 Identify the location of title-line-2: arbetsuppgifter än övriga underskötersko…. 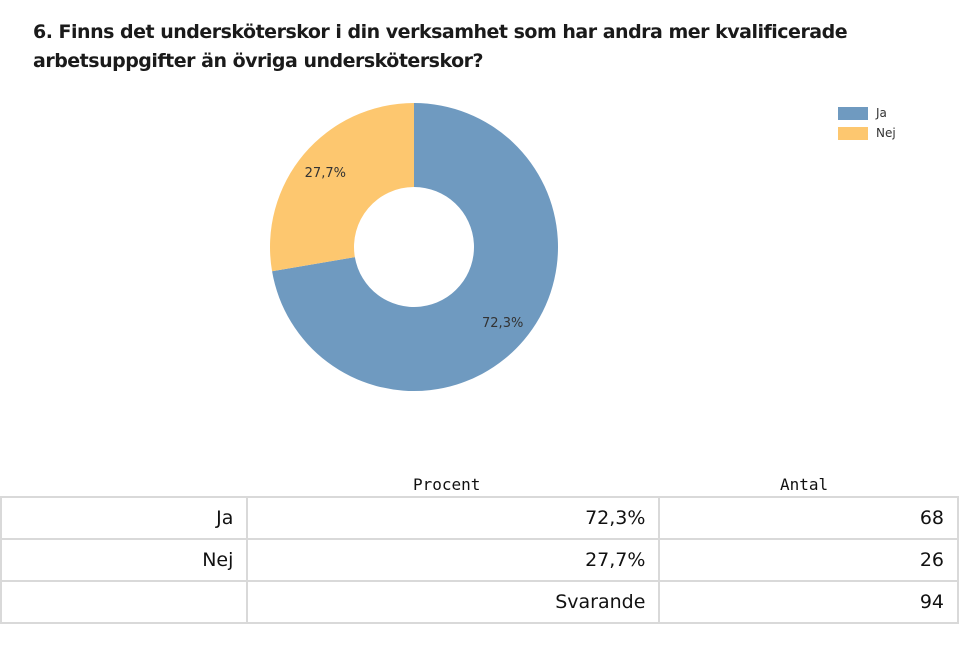
(258, 61).